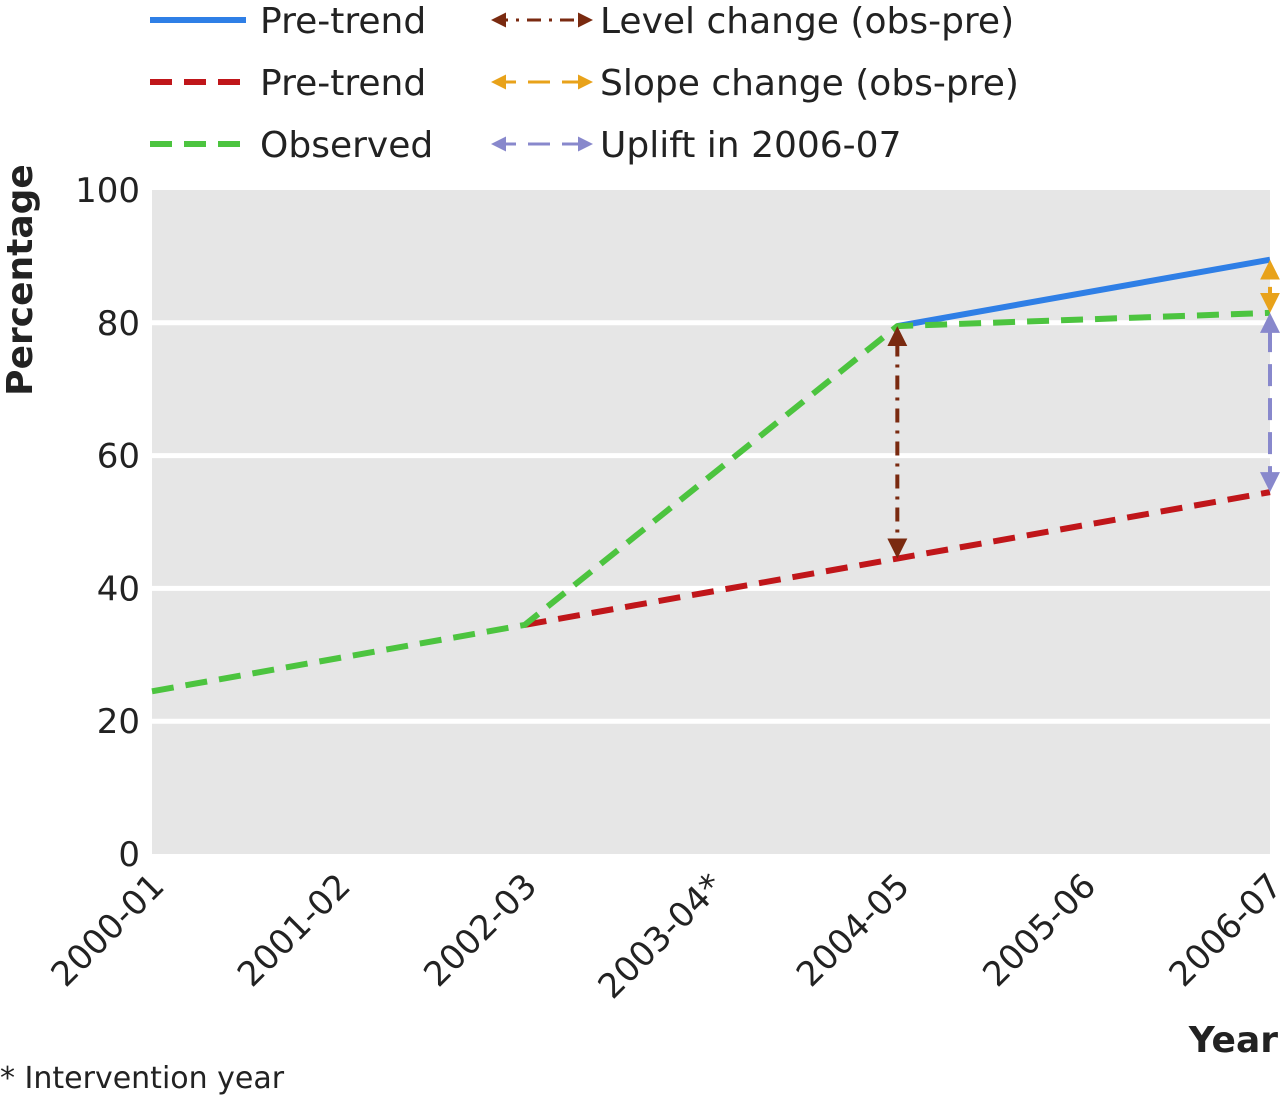 This screenshot has height=1096, width=1280. I want to click on x-tick-label-2000-01: 2000-01, so click(108, 930).